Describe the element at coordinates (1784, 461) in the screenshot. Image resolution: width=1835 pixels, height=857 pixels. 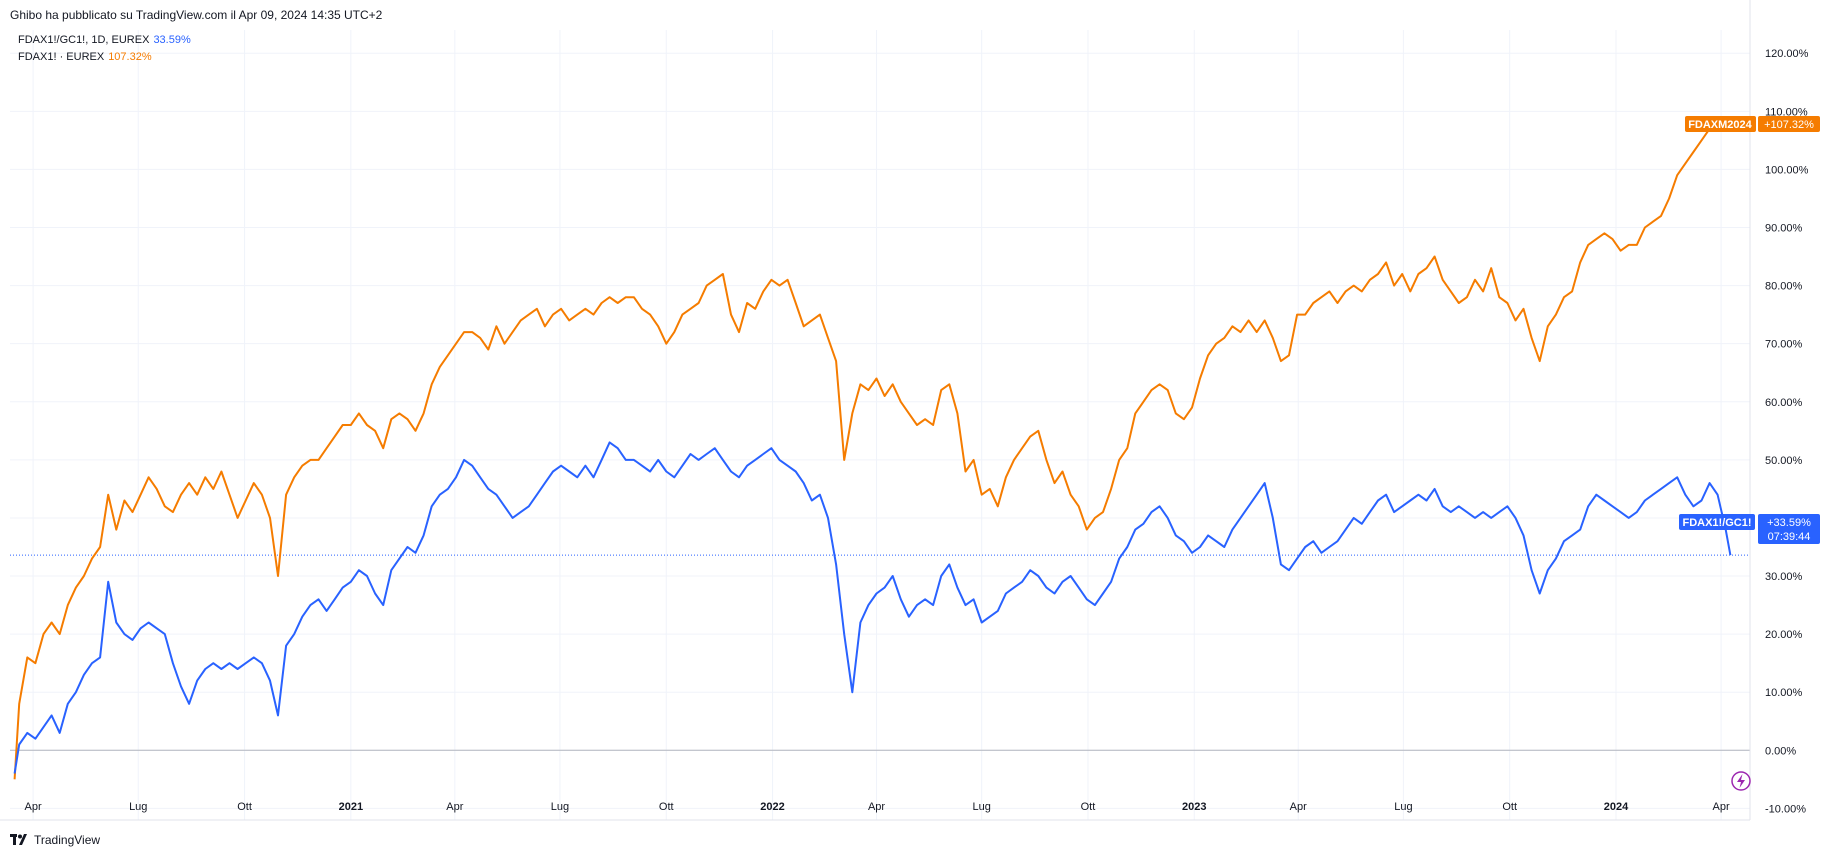
I see `y-tick-label: 50.00%` at that location.